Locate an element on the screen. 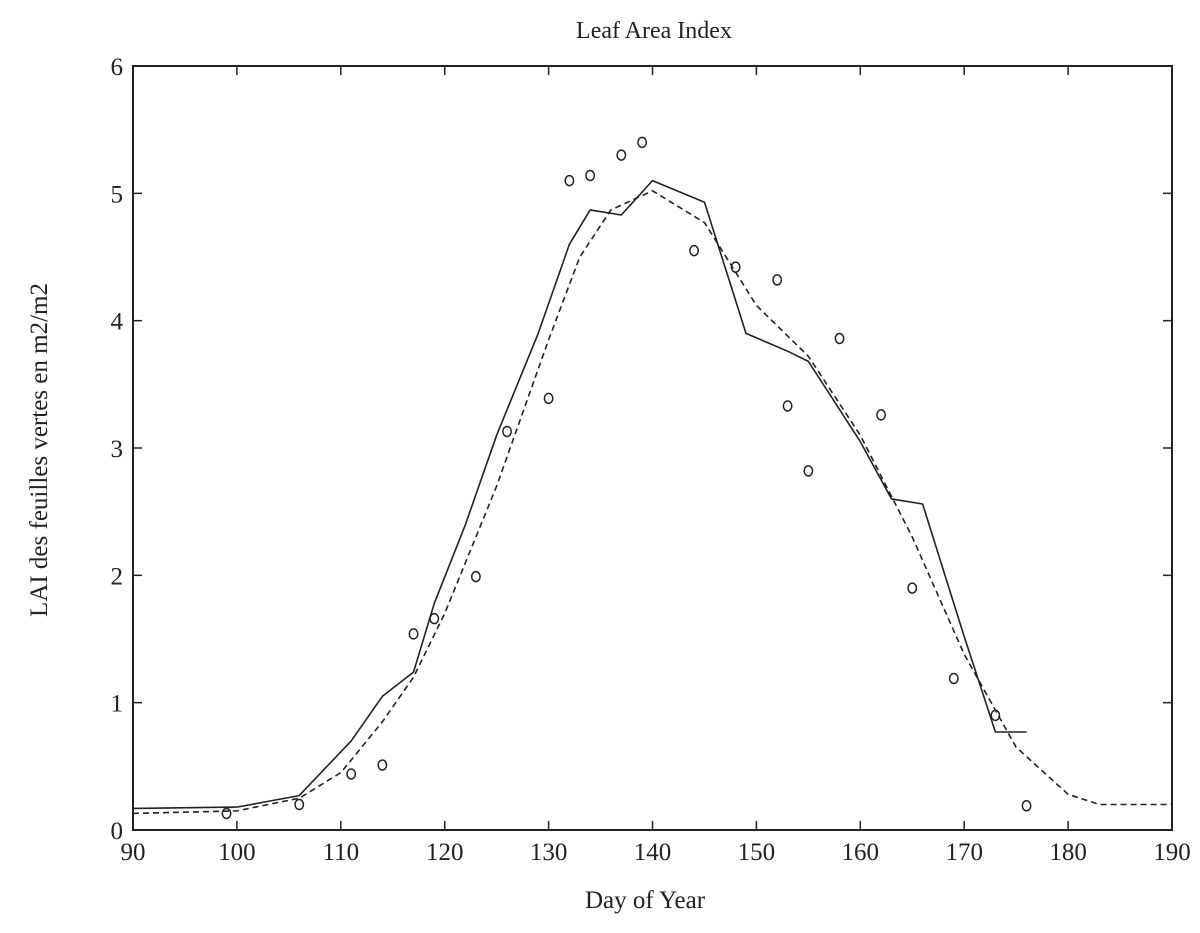 Image resolution: width=1200 pixels, height=933 pixels. y-axis-label: LAI des feuilles vertes en m2/m2 is located at coordinates (39, 450).